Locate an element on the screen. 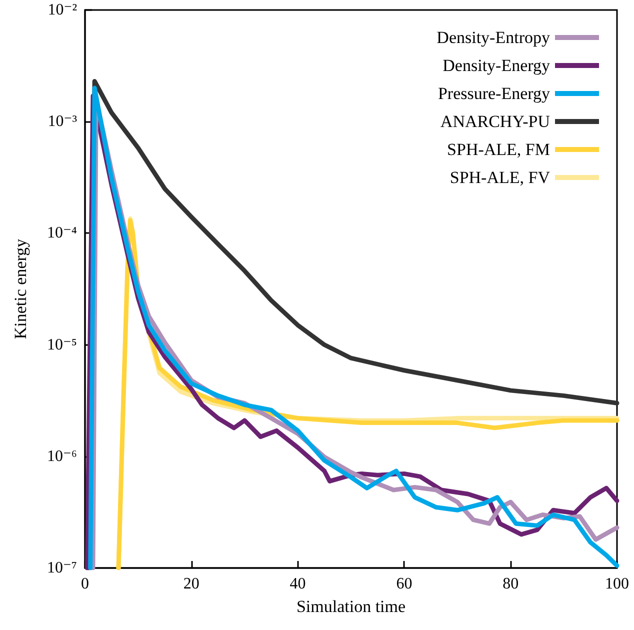  legend-label: SPH-ALE, FM is located at coordinates (498, 149).